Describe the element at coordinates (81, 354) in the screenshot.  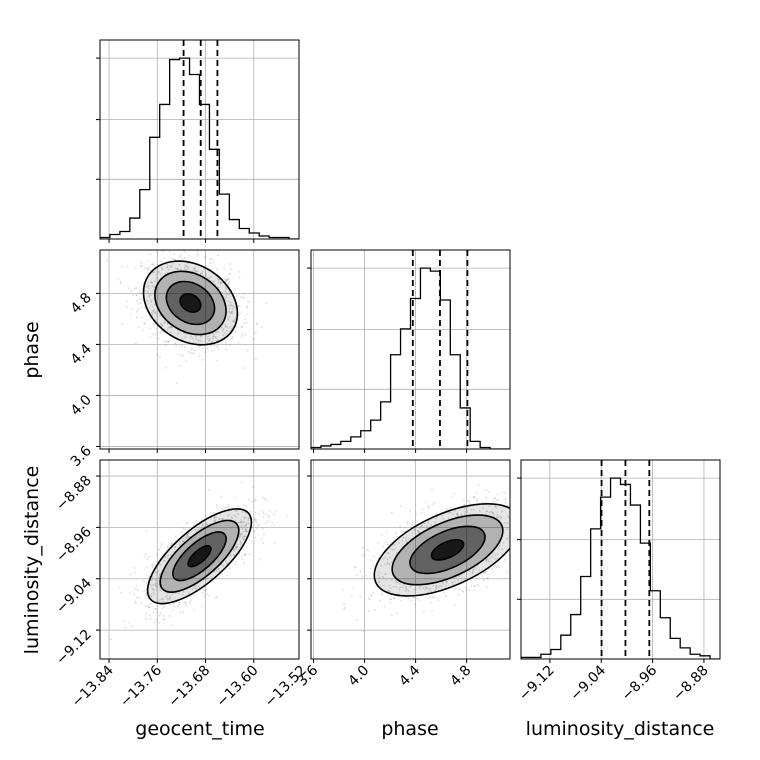
I see `tick-label-y: 4.4` at that location.